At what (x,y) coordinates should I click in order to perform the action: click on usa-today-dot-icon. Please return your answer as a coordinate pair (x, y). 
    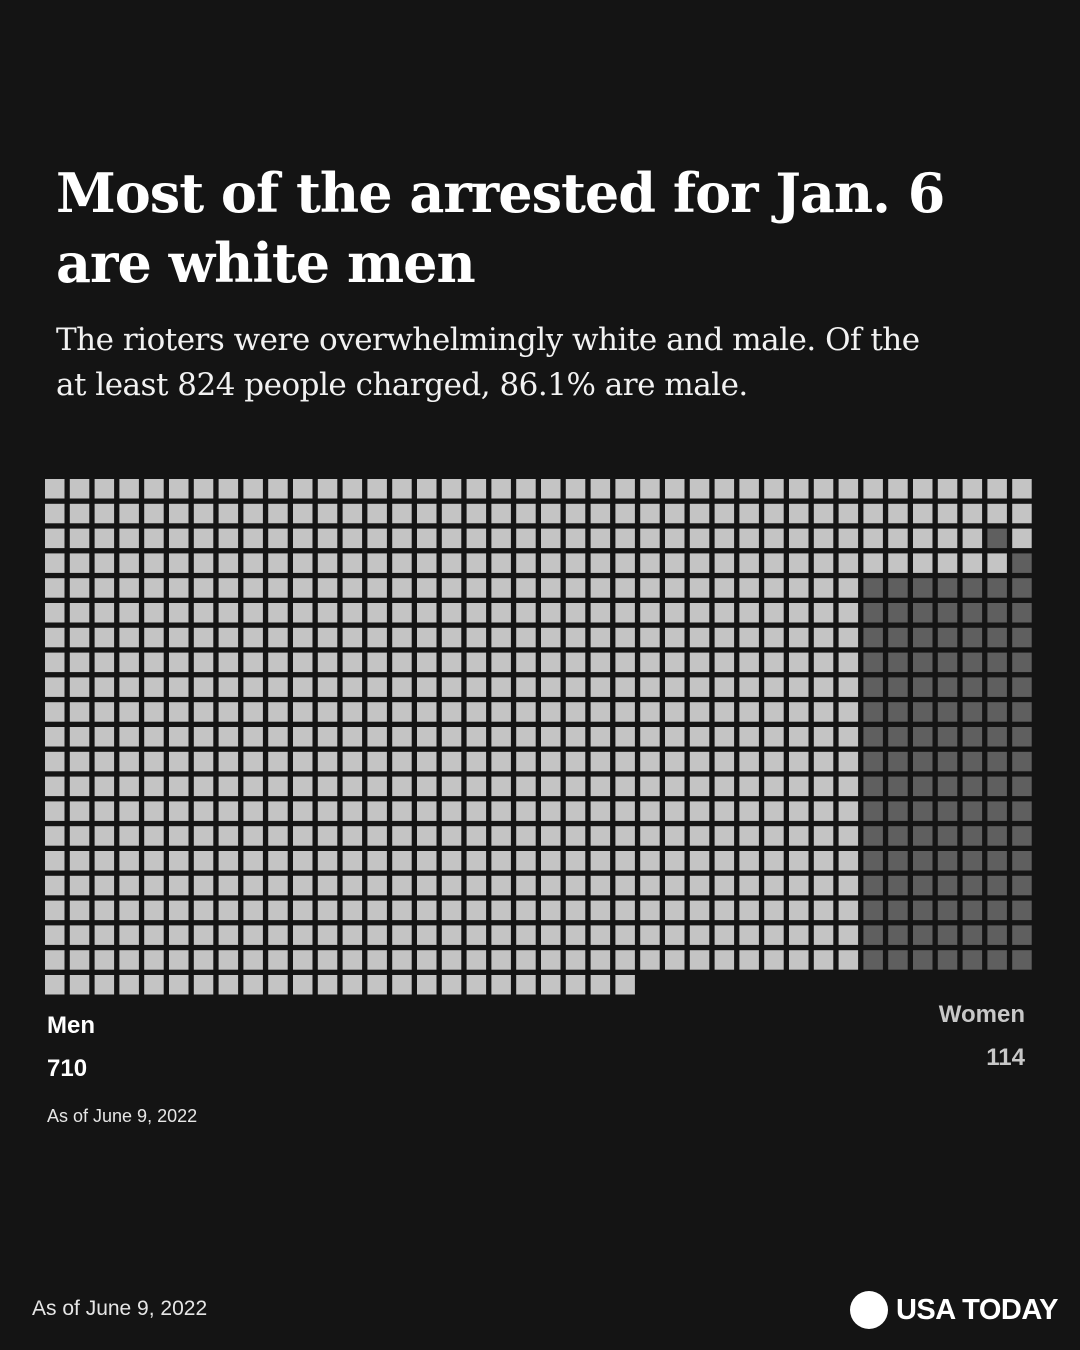
    Looking at the image, I should click on (868, 1310).